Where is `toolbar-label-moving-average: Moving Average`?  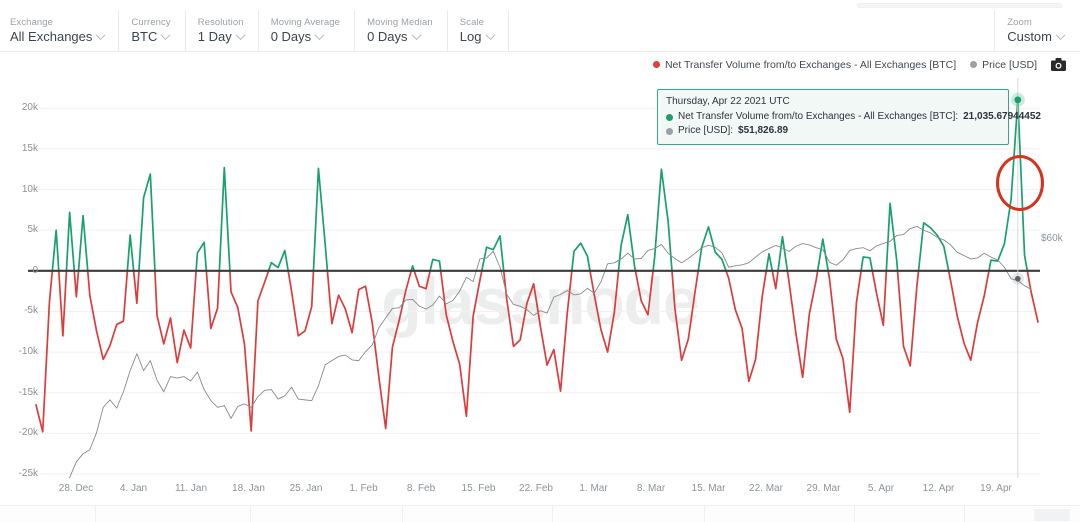 toolbar-label-moving-average: Moving Average is located at coordinates (305, 22).